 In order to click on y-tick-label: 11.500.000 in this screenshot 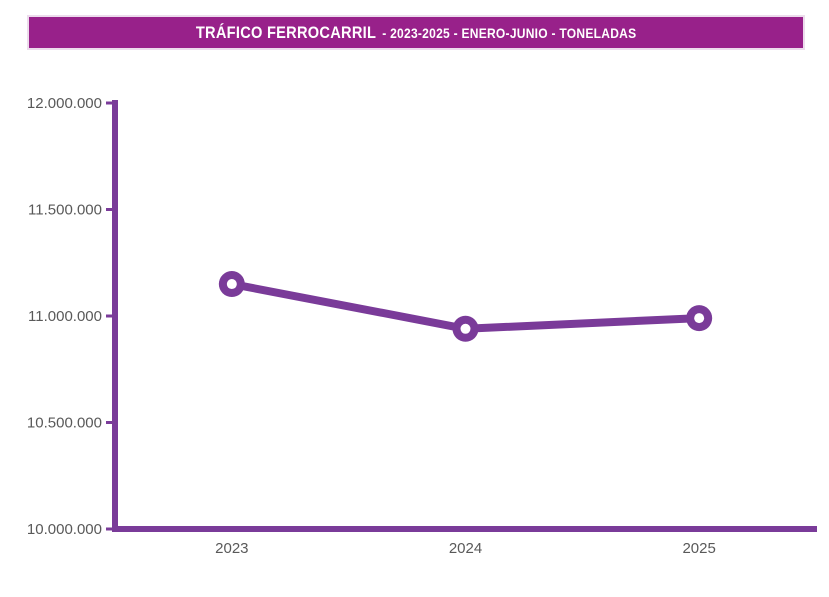, I will do `click(65, 210)`.